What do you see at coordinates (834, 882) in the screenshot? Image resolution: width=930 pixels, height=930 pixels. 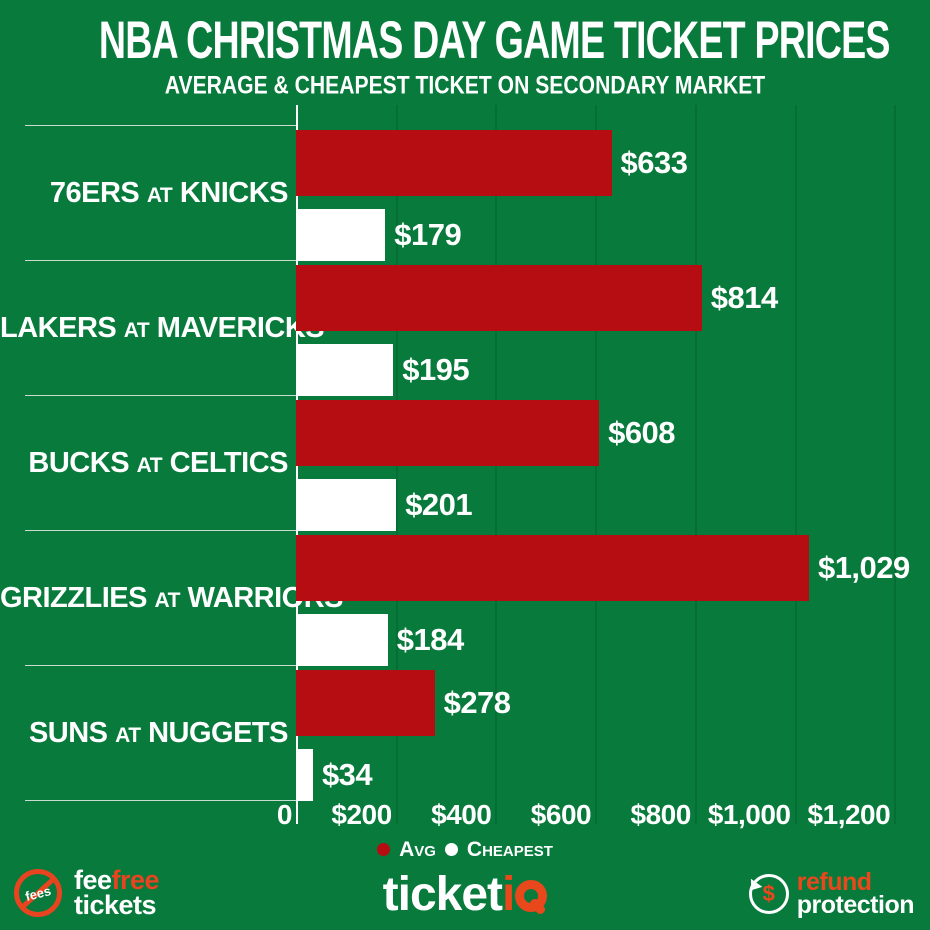 I see `refund-word: refund` at bounding box center [834, 882].